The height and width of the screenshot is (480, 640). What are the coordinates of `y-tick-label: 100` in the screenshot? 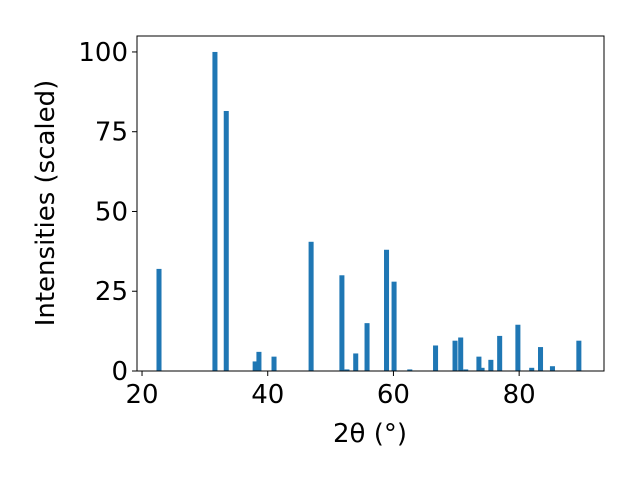 It's located at (103, 53).